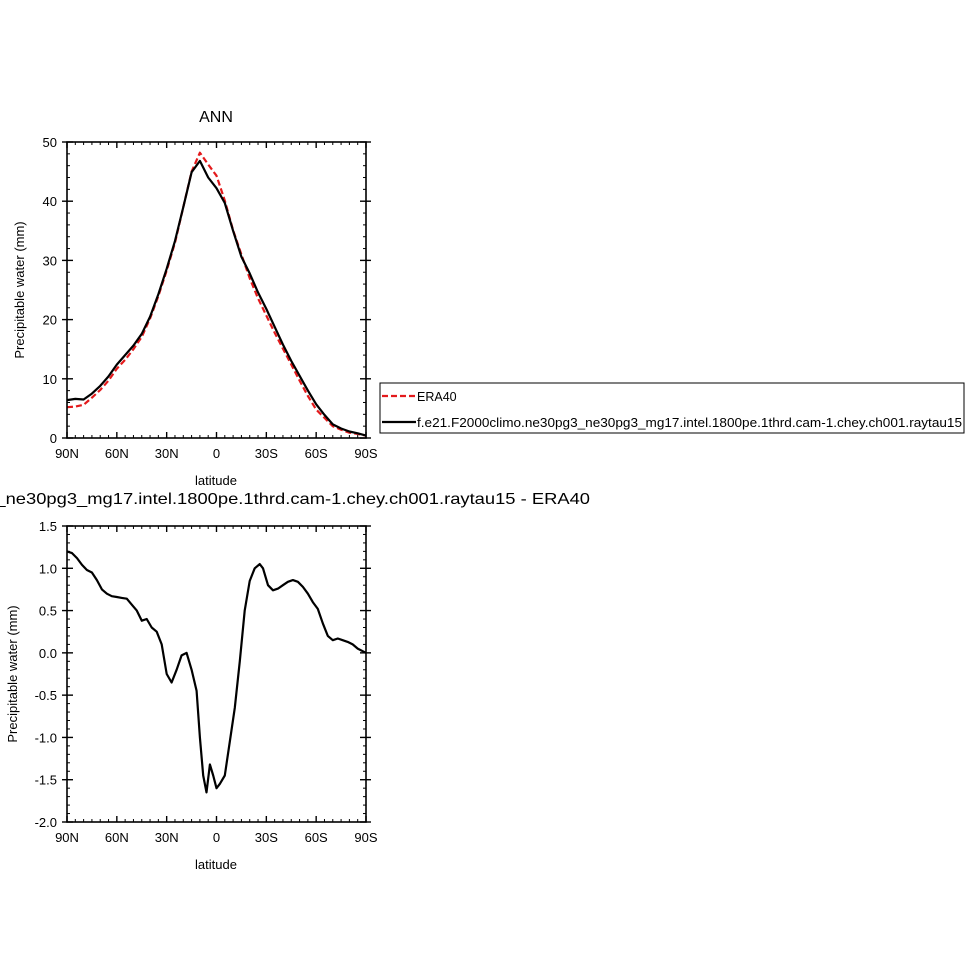 The width and height of the screenshot is (979, 979). What do you see at coordinates (46, 780) in the screenshot?
I see `y-tick-label: -1.5` at bounding box center [46, 780].